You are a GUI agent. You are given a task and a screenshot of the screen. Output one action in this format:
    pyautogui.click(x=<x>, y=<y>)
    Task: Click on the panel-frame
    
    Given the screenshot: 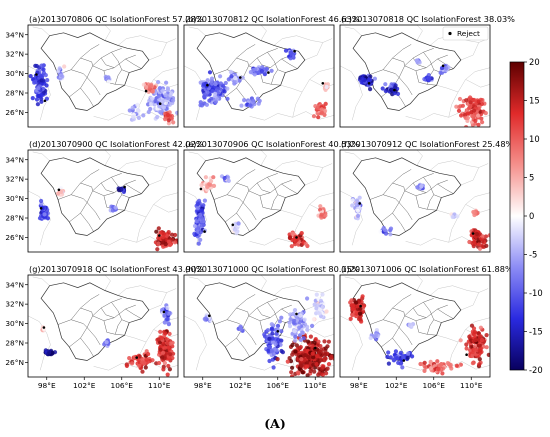 What is the action you would take?
    pyautogui.click(x=415, y=201)
    